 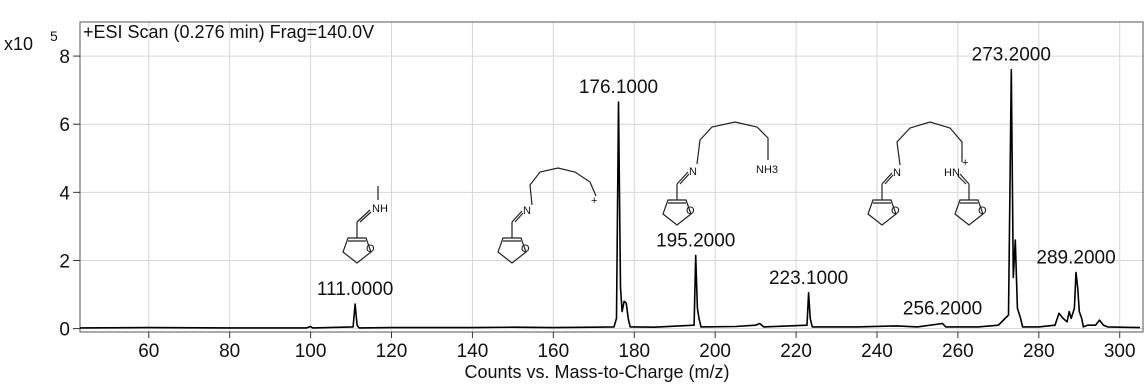 What do you see at coordinates (229, 351) in the screenshot?
I see `x-tick-label: 80` at bounding box center [229, 351].